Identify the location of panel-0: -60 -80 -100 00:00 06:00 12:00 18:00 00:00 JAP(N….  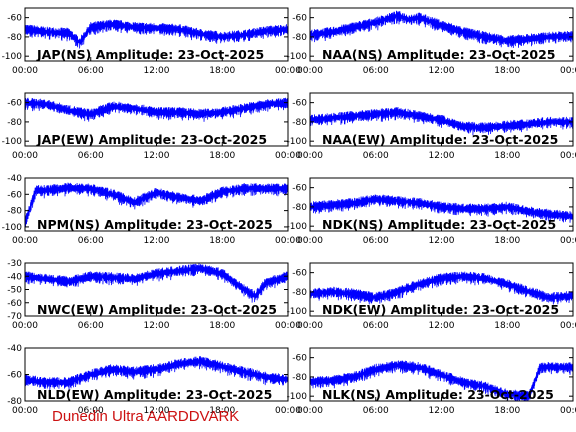
(151, 41).